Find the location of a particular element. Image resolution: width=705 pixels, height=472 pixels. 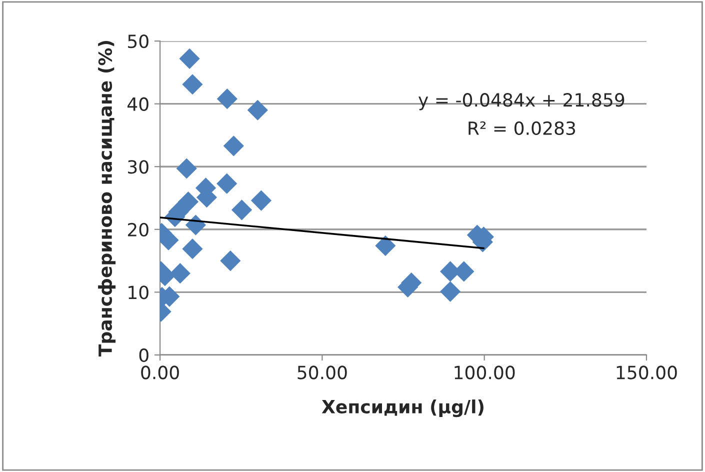

y-axis-title: Трансфериново насищане (%) is located at coordinates (107, 198).